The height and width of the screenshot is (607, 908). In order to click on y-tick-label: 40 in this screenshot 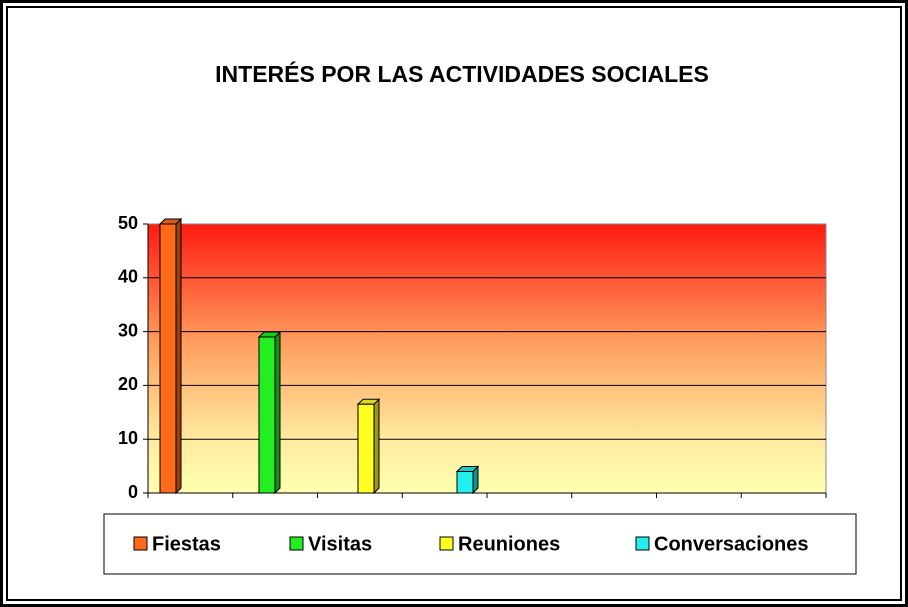, I will do `click(128, 277)`.